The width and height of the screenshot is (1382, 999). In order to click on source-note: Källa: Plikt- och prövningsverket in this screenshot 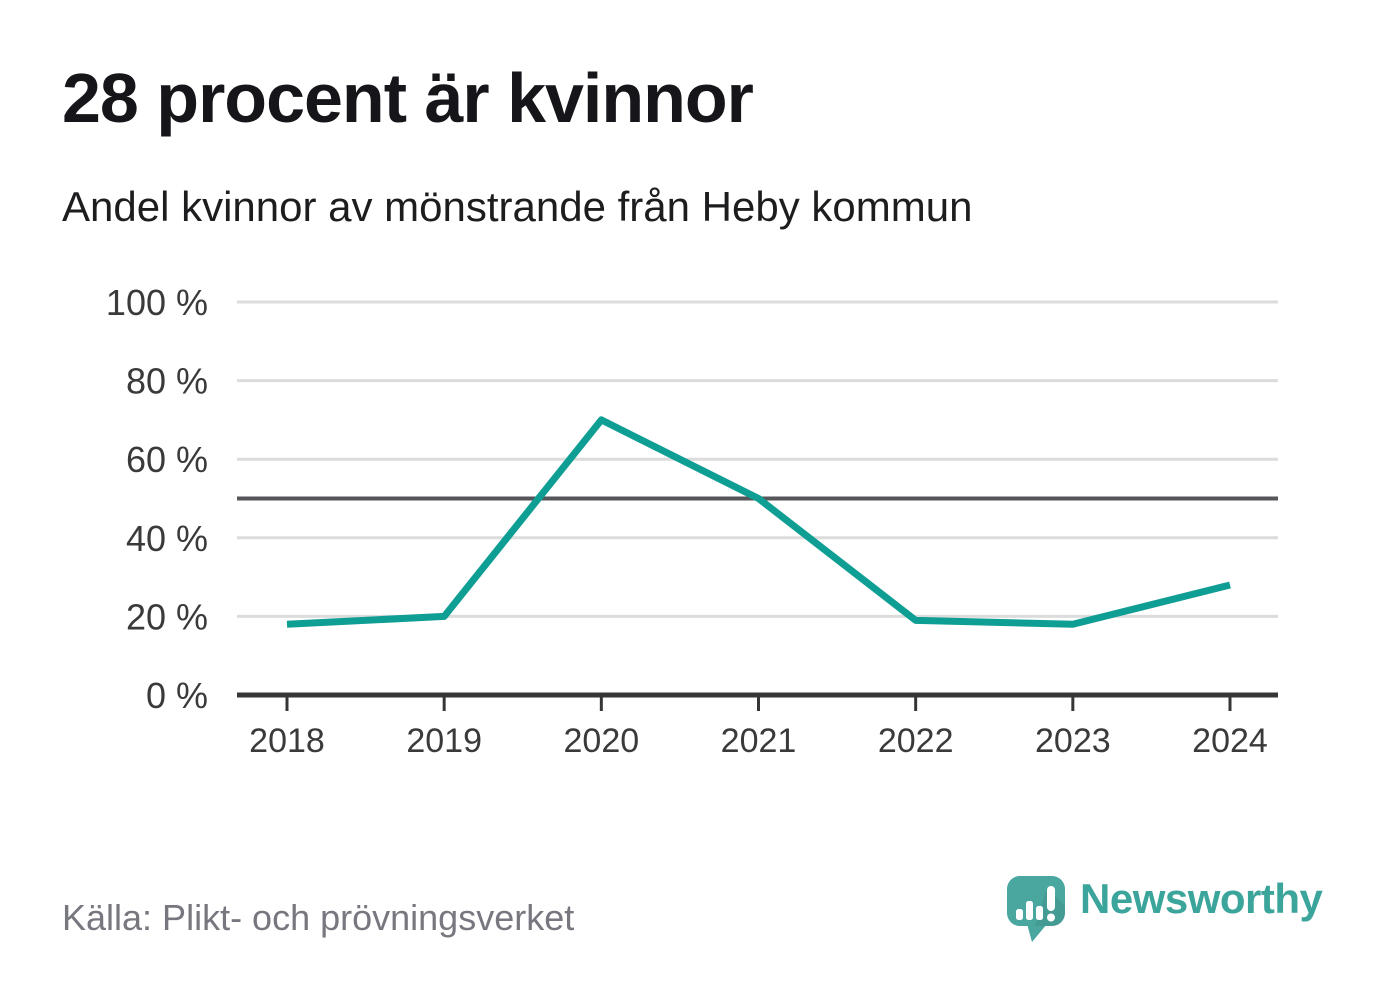, I will do `click(318, 917)`.